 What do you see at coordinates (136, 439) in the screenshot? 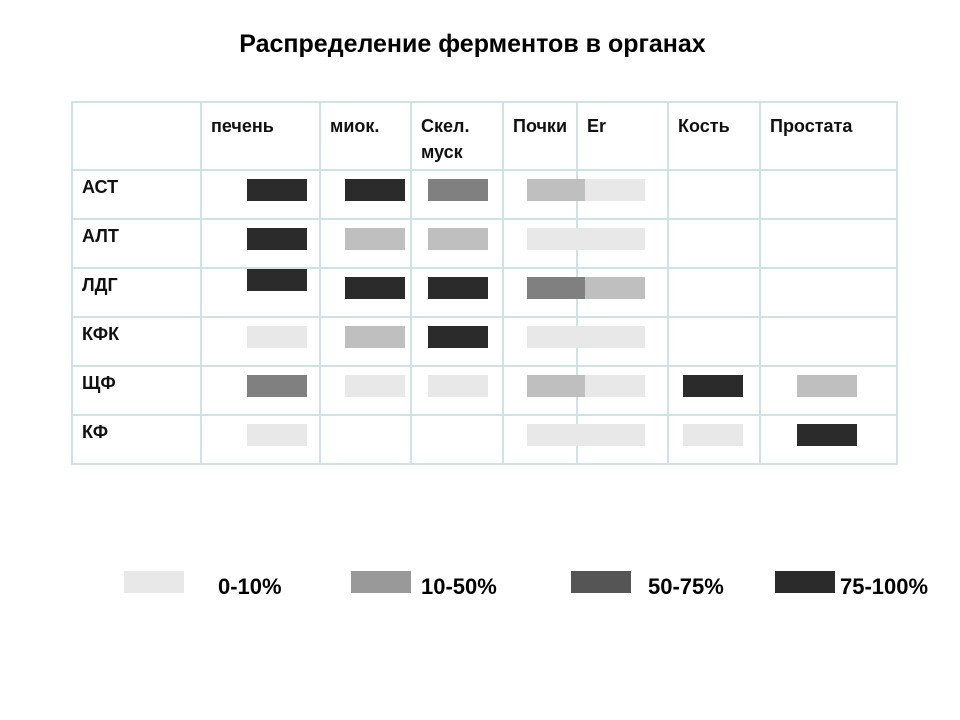
I see `row-label-cell: КФ` at bounding box center [136, 439].